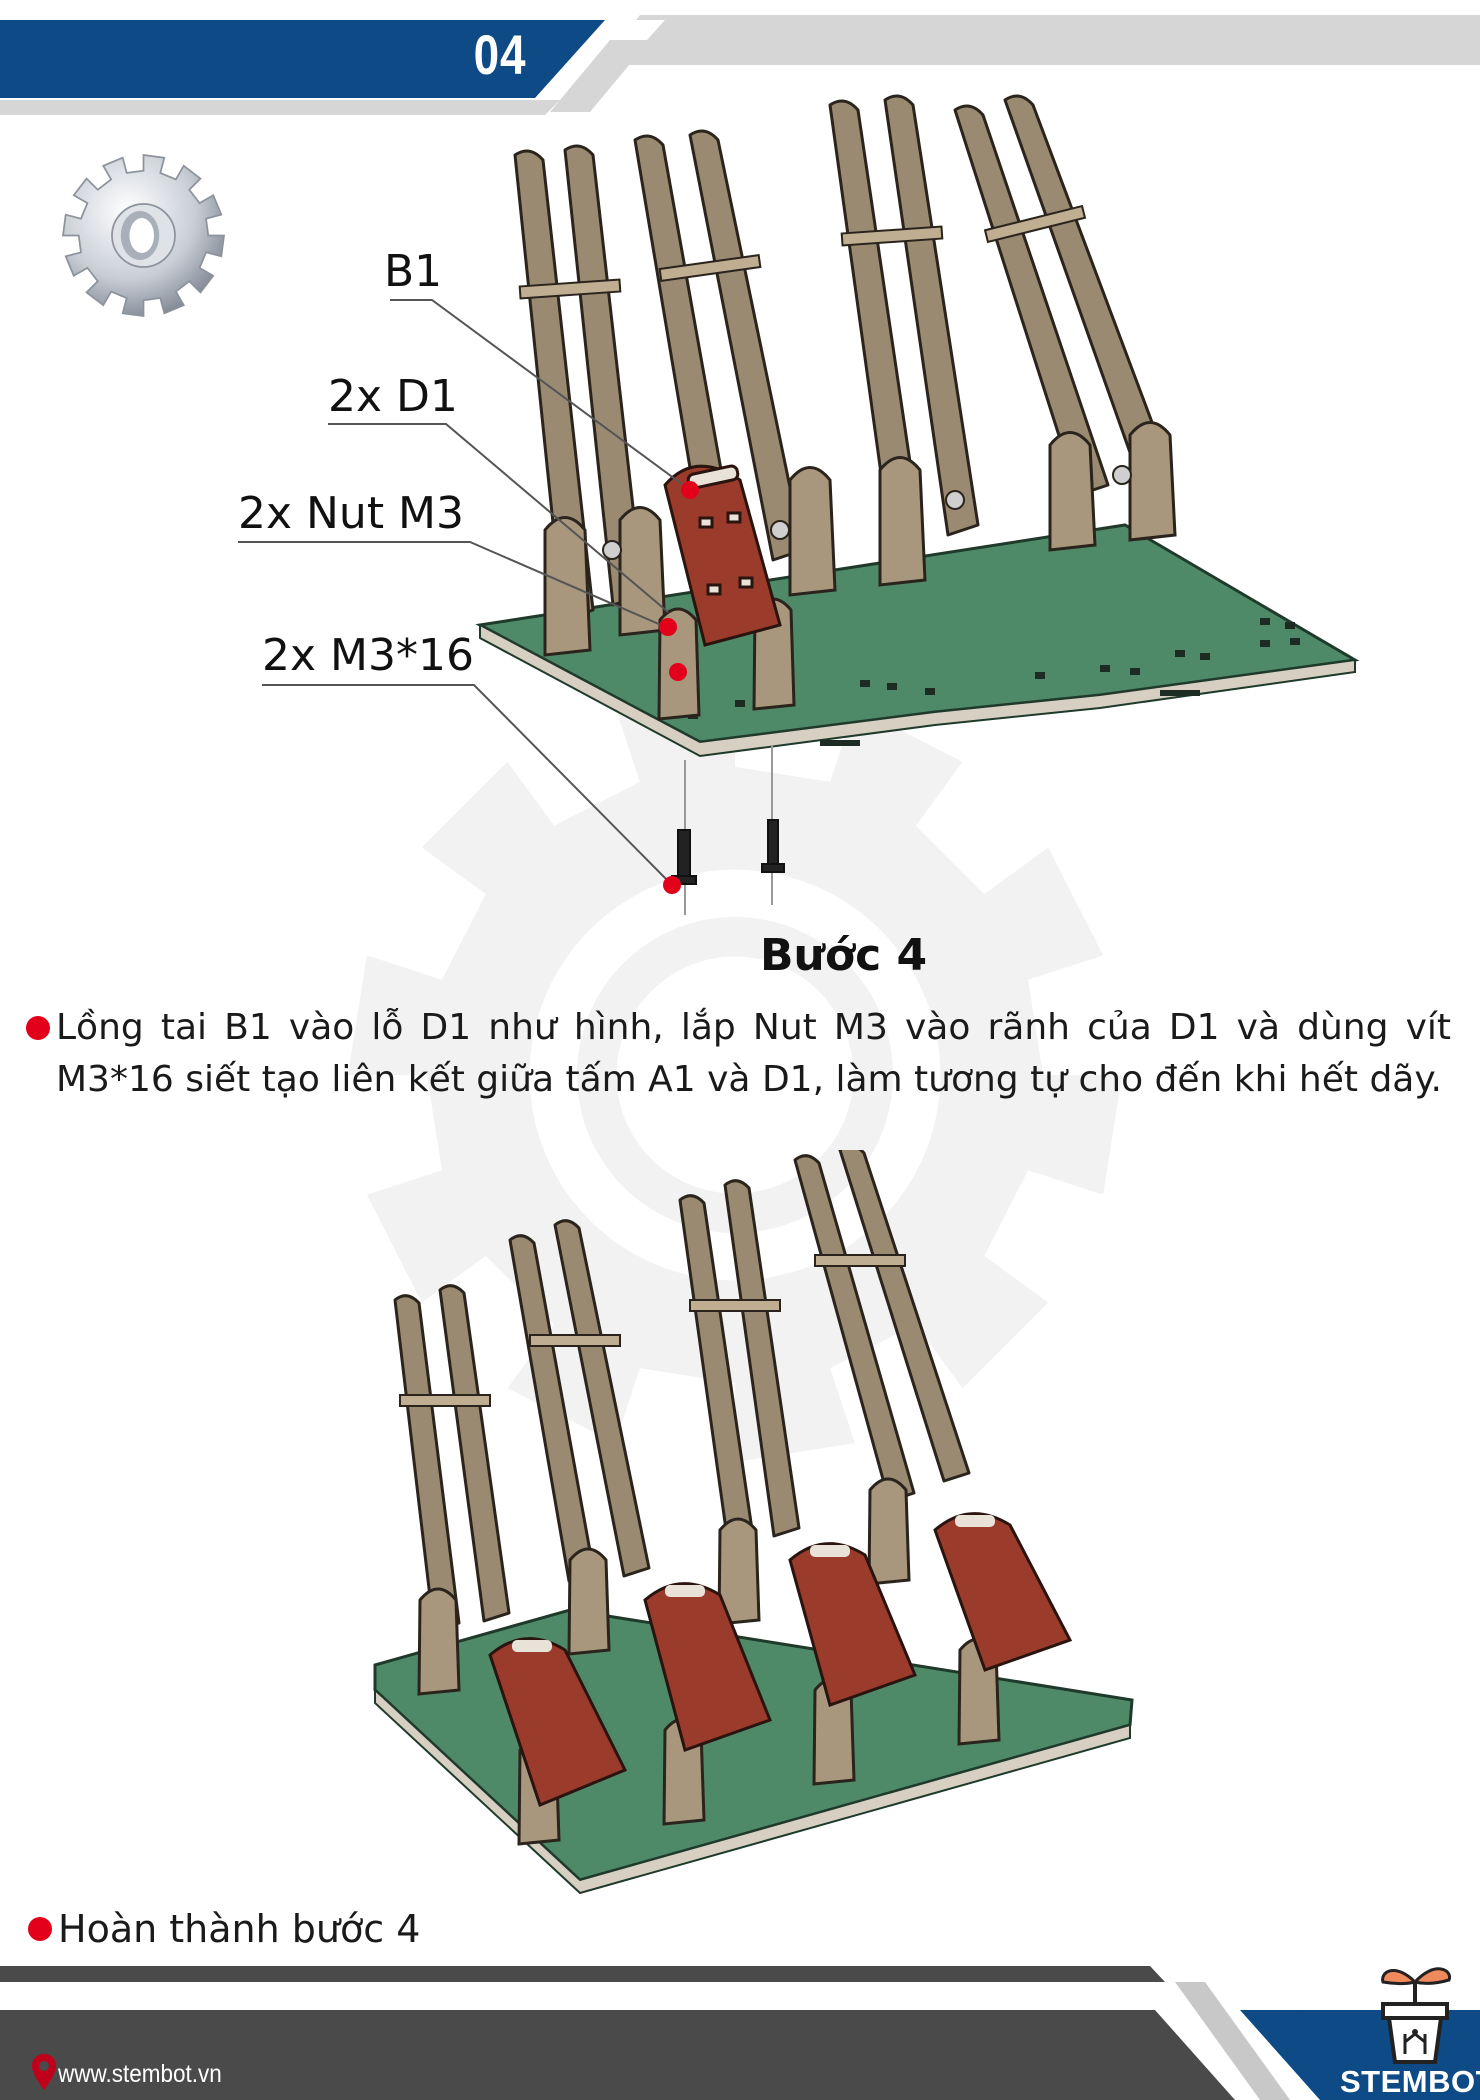 The width and height of the screenshot is (1480, 2100). What do you see at coordinates (44, 2072) in the screenshot?
I see `location-pin-icon` at bounding box center [44, 2072].